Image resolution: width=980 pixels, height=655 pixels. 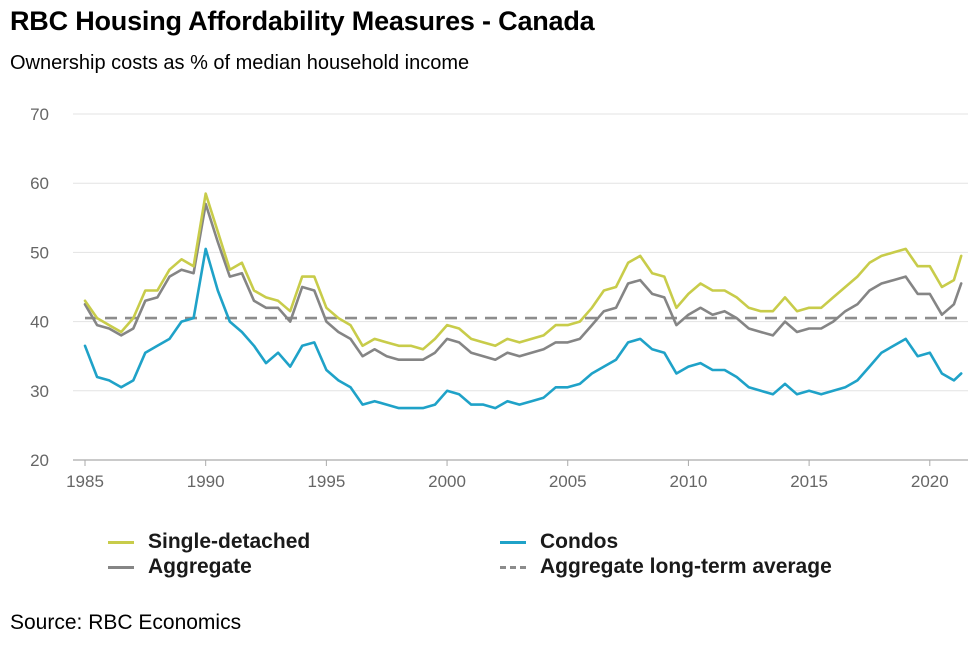 What do you see at coordinates (121, 567) in the screenshot?
I see `legend-swatch-aggregate` at bounding box center [121, 567].